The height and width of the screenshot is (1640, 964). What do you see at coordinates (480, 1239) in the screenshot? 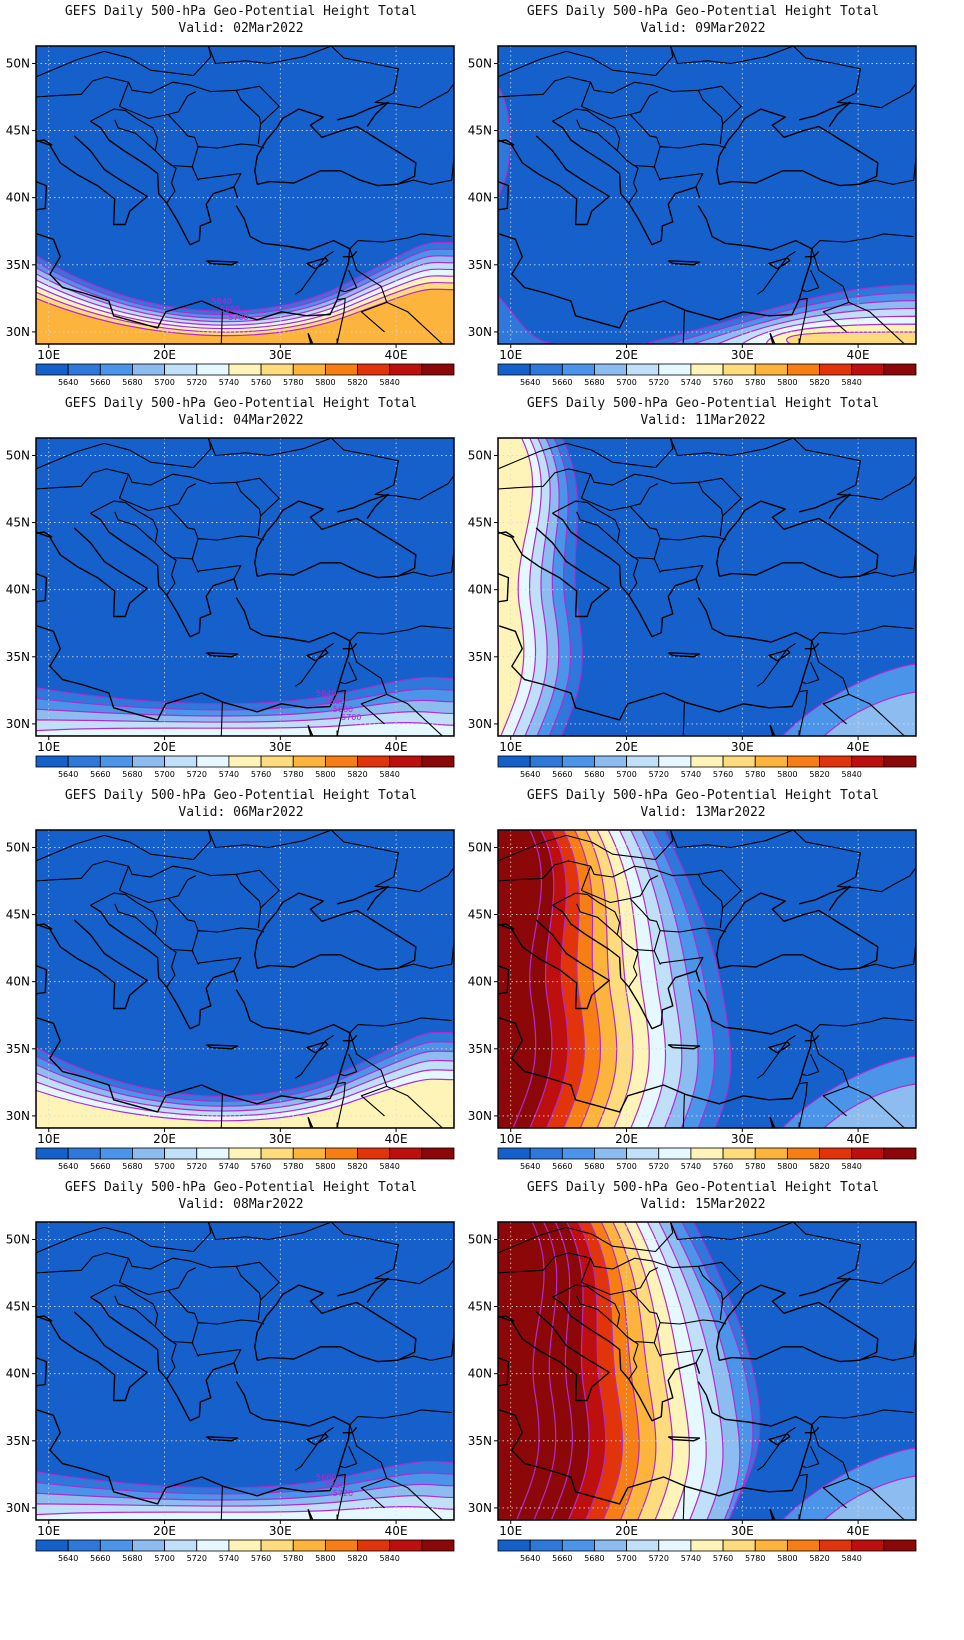
I see `lat-label: 50N` at bounding box center [480, 1239].